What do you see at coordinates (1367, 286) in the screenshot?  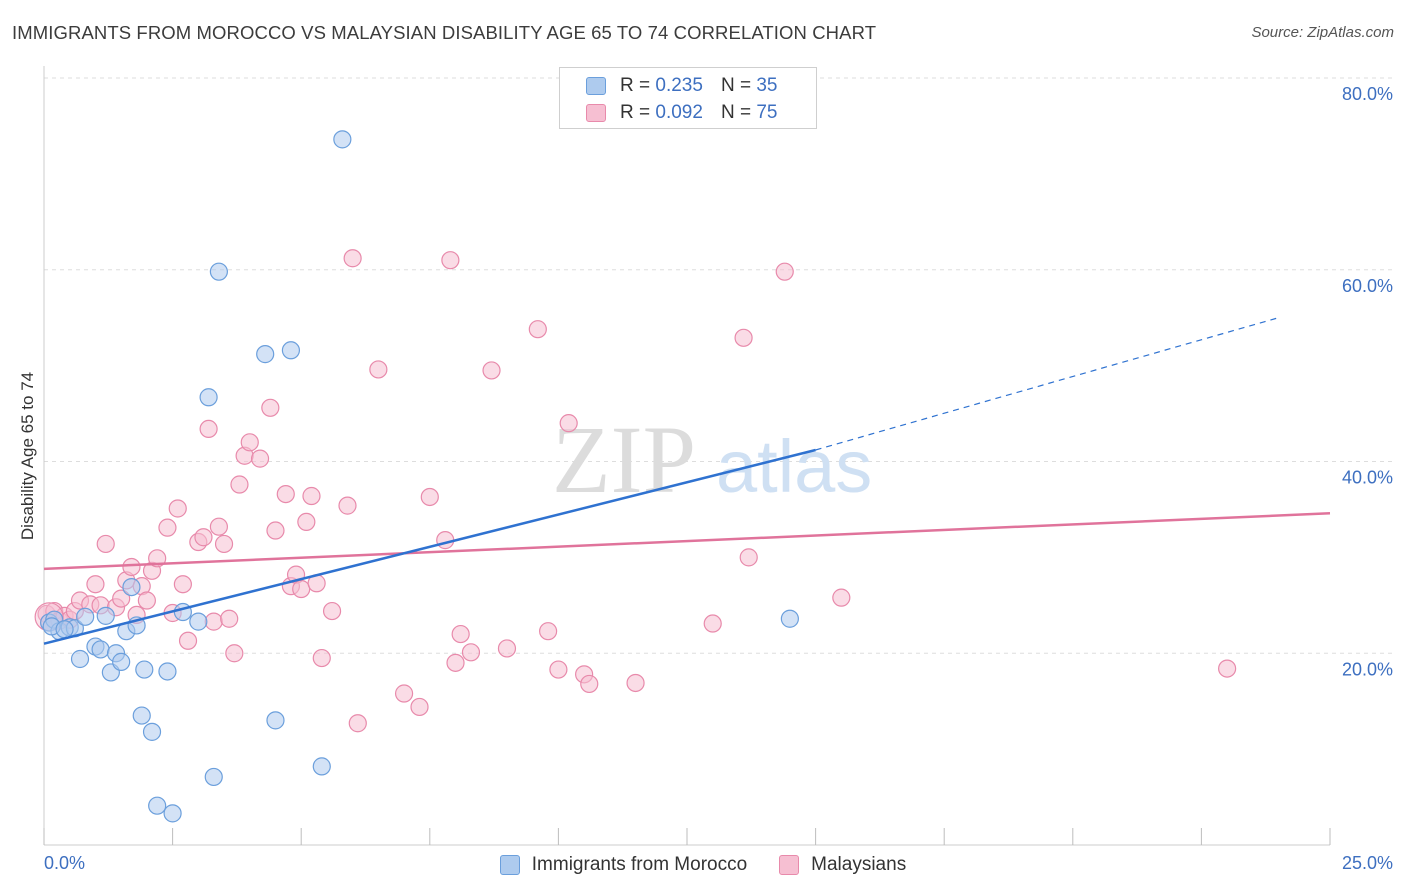 I see `y-tick-label: 60.0%` at bounding box center [1367, 286].